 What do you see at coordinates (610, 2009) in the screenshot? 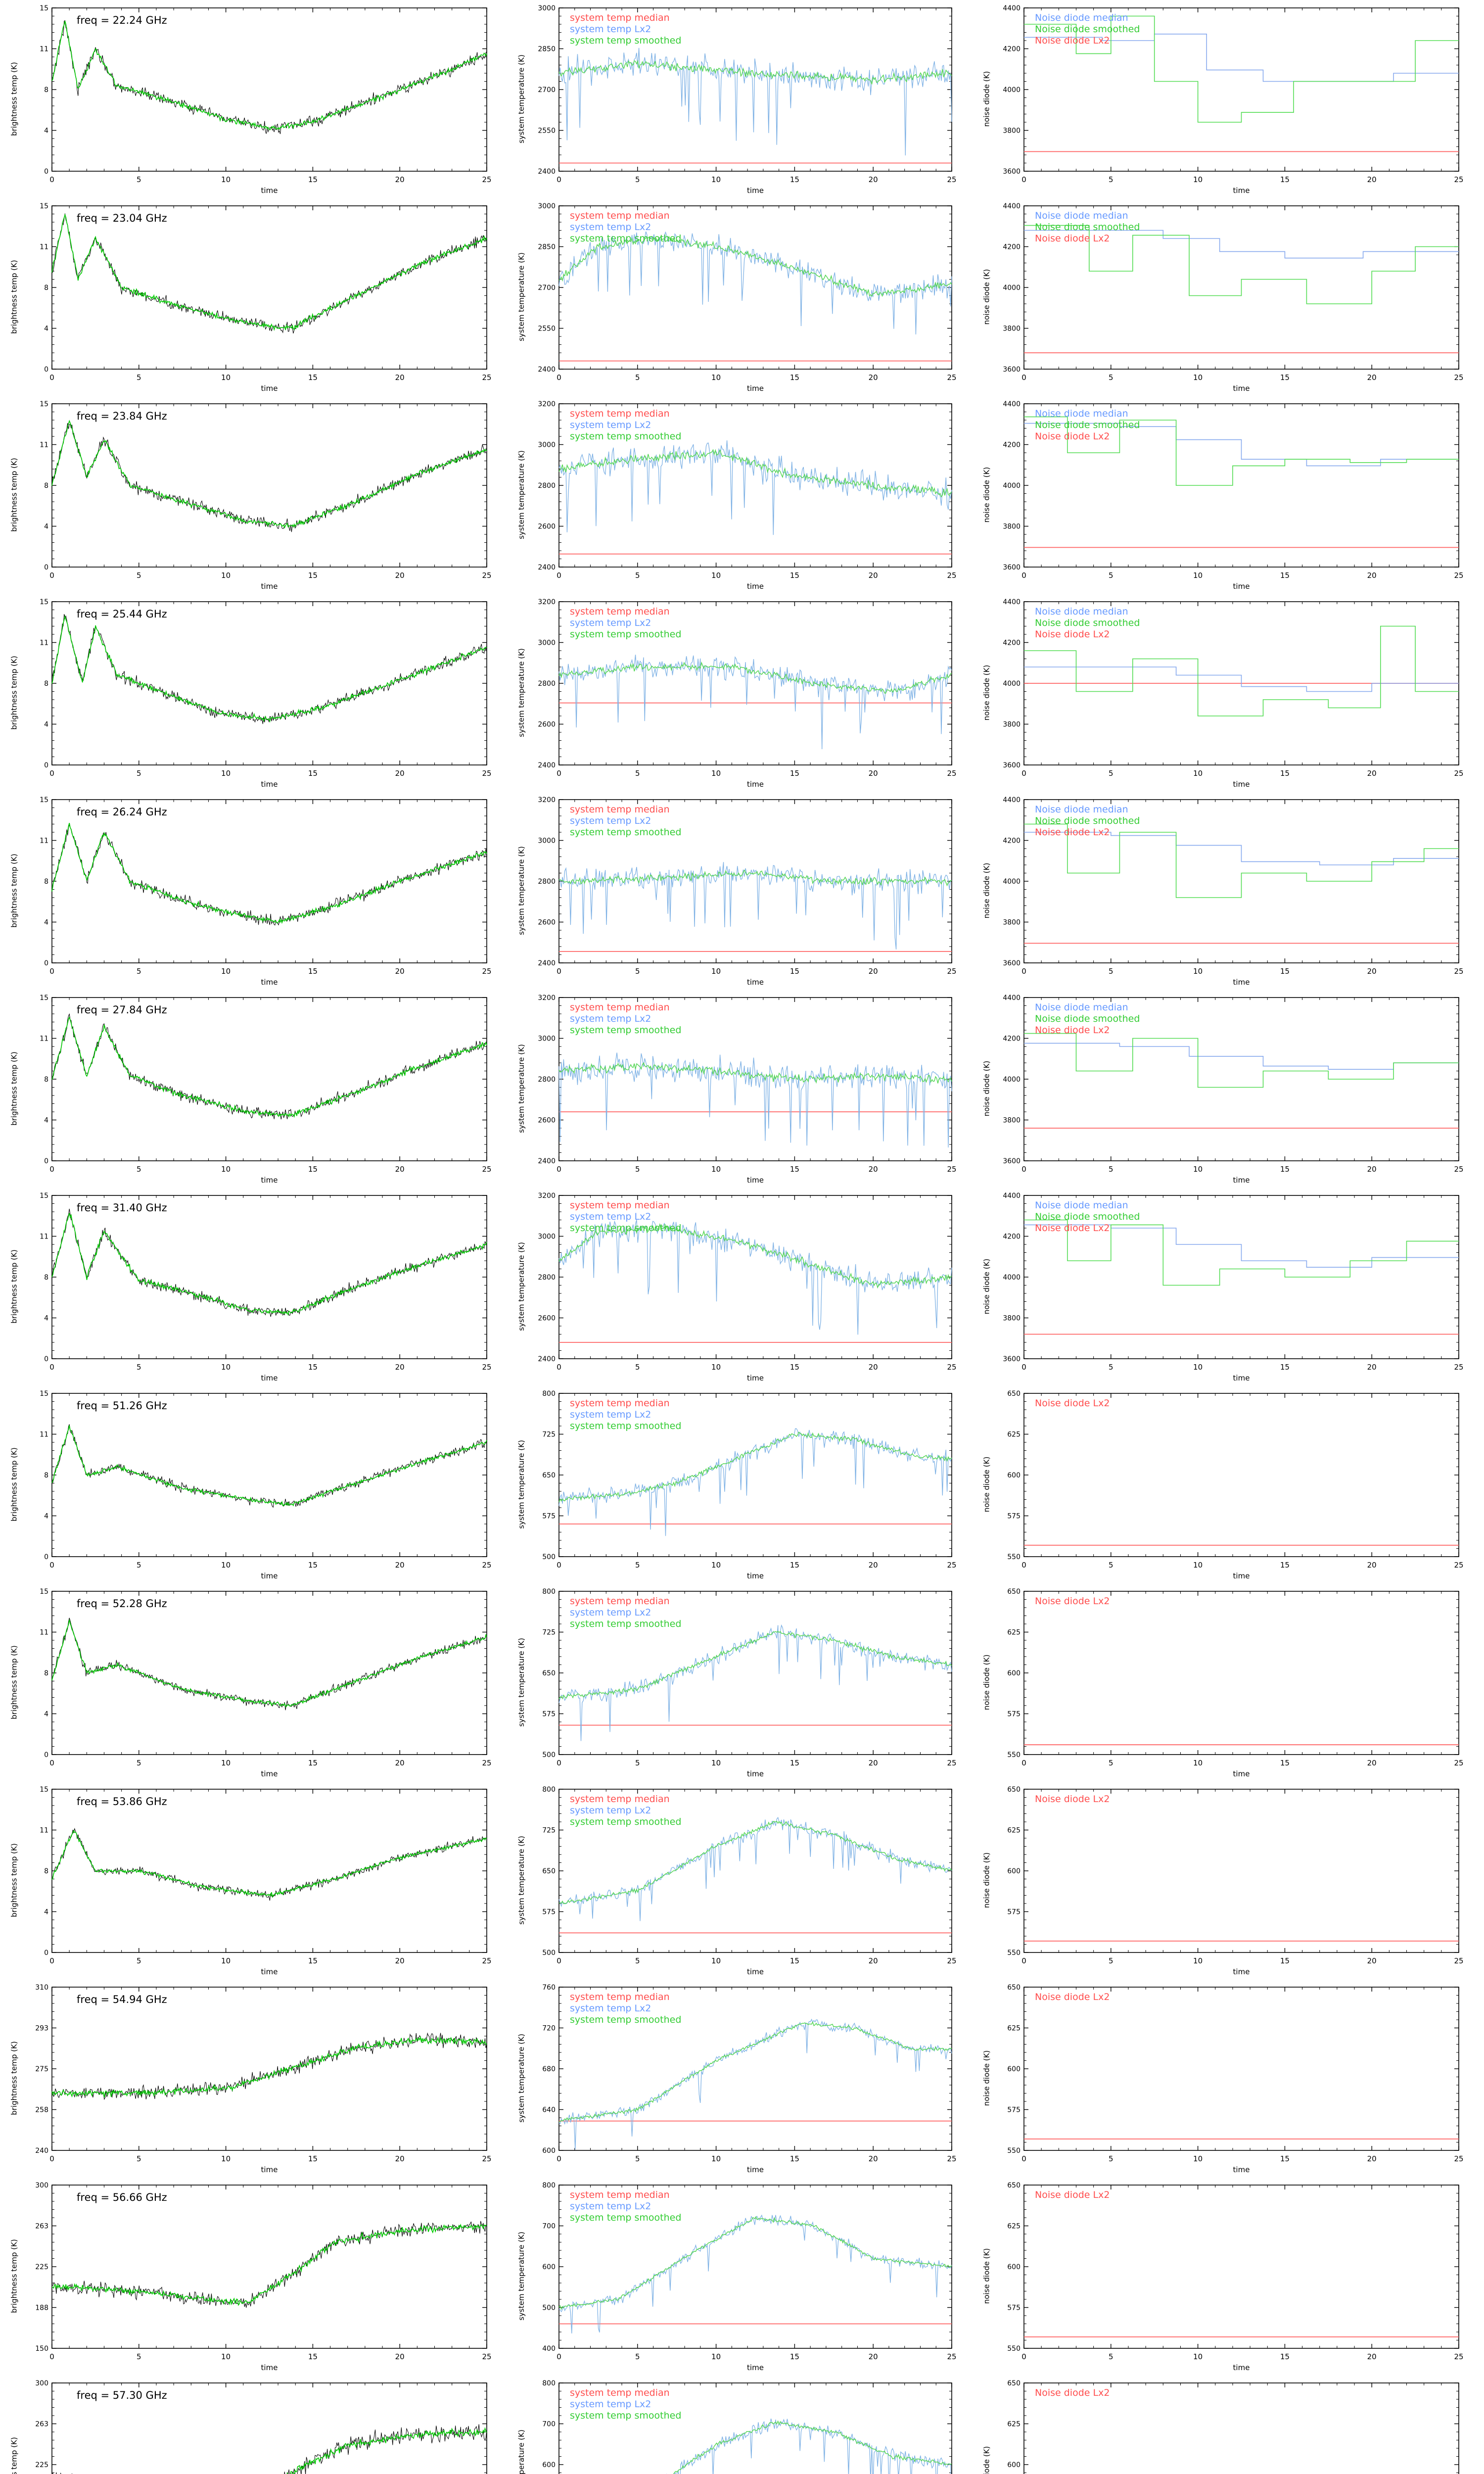
I see `legend-entry: system temp Lx2` at bounding box center [610, 2009].